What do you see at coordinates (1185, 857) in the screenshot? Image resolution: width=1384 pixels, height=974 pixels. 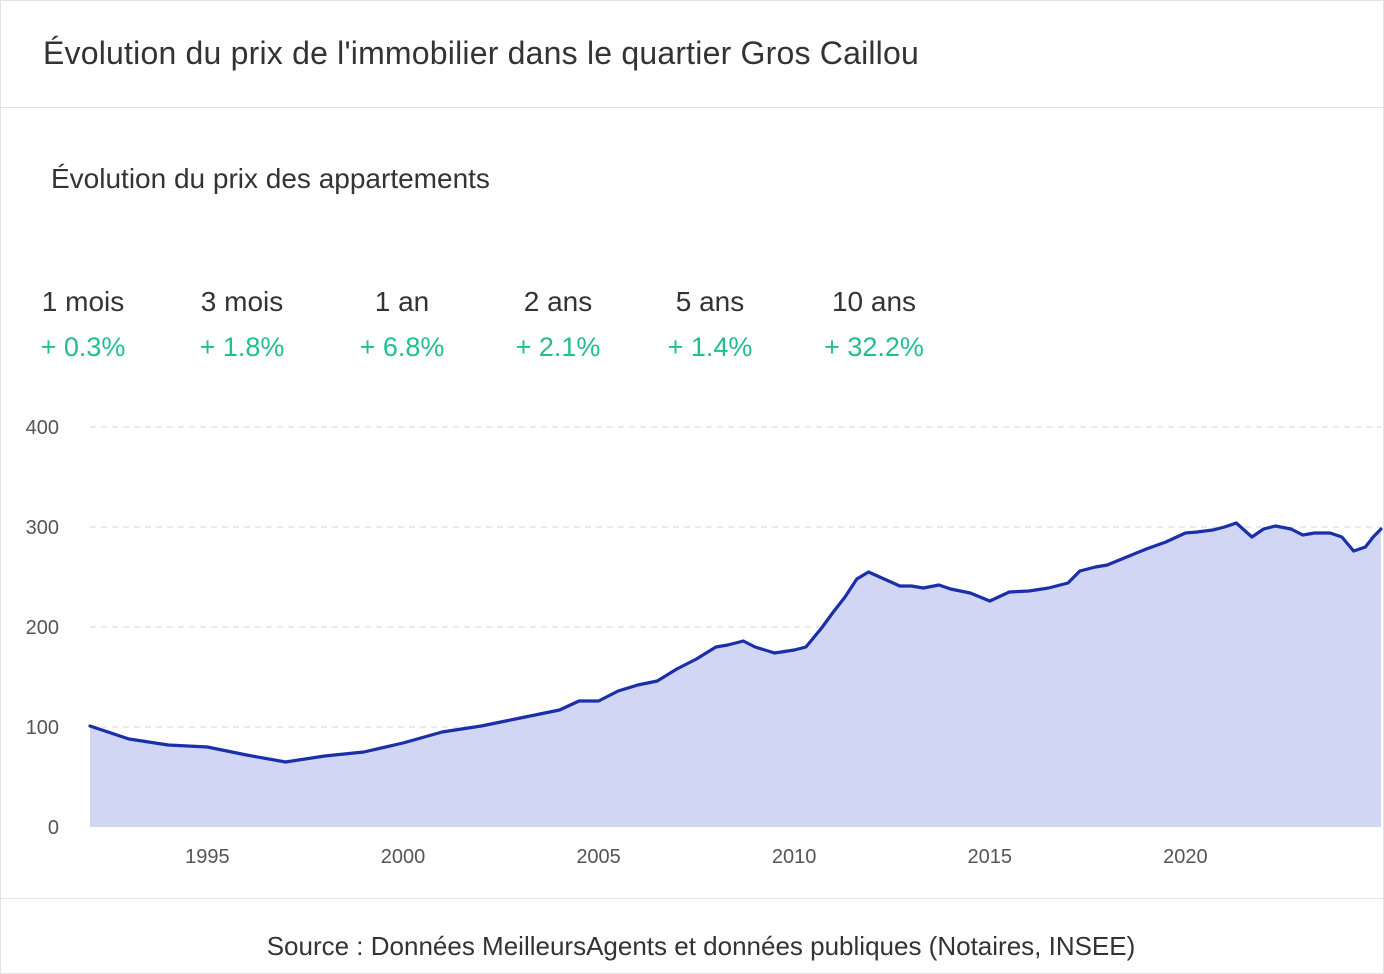 I see `x-tick-label: 2020` at bounding box center [1185, 857].